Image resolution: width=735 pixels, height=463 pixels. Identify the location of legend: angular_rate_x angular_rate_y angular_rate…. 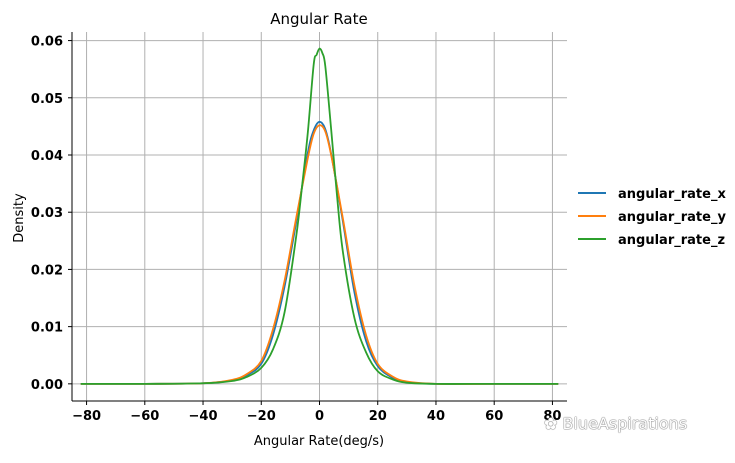
(652, 217).